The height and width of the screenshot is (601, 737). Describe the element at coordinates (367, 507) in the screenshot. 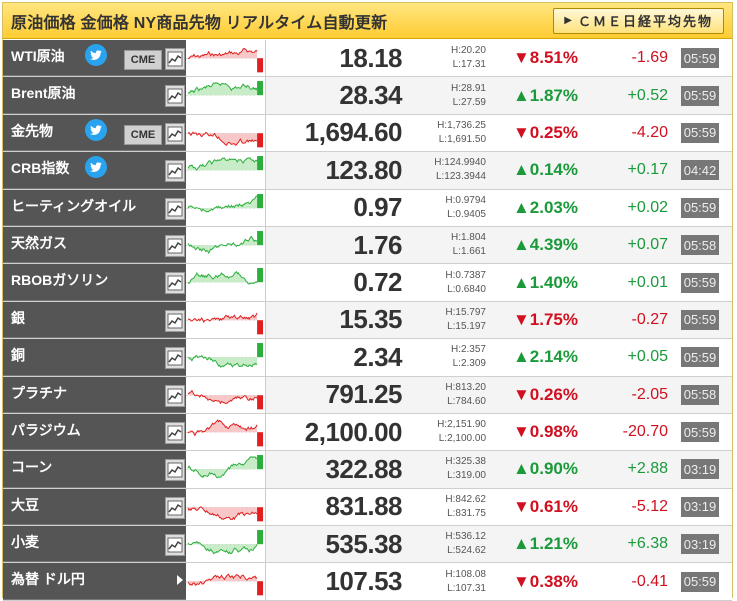

I see `commodity-row: 大豆 831.88 H:842.62 L:831.75 ▼0.61% -5.12 03:19` at that location.